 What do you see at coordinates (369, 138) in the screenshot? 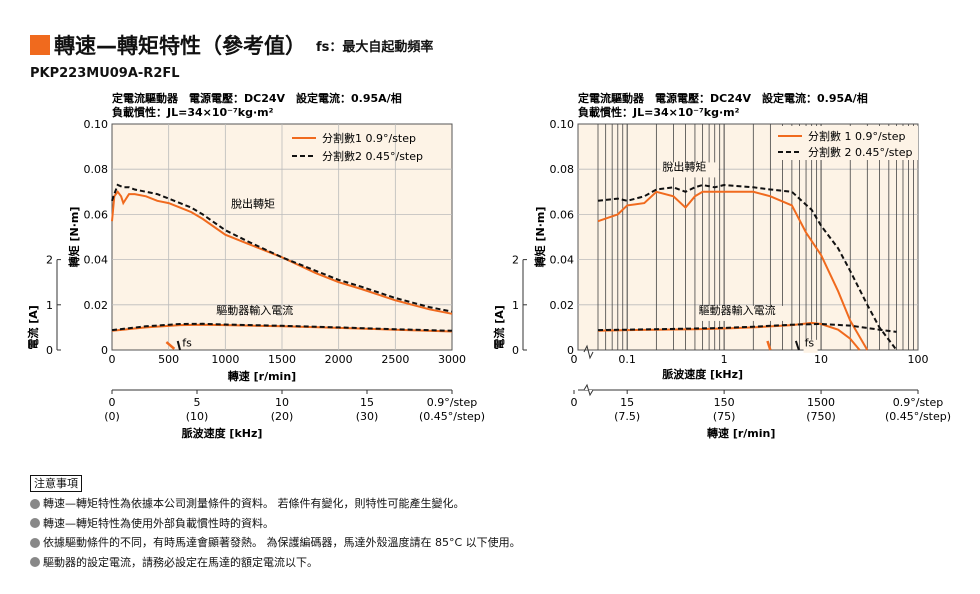
I see `legend-label: 分割數1 0.9°/step` at bounding box center [369, 138].